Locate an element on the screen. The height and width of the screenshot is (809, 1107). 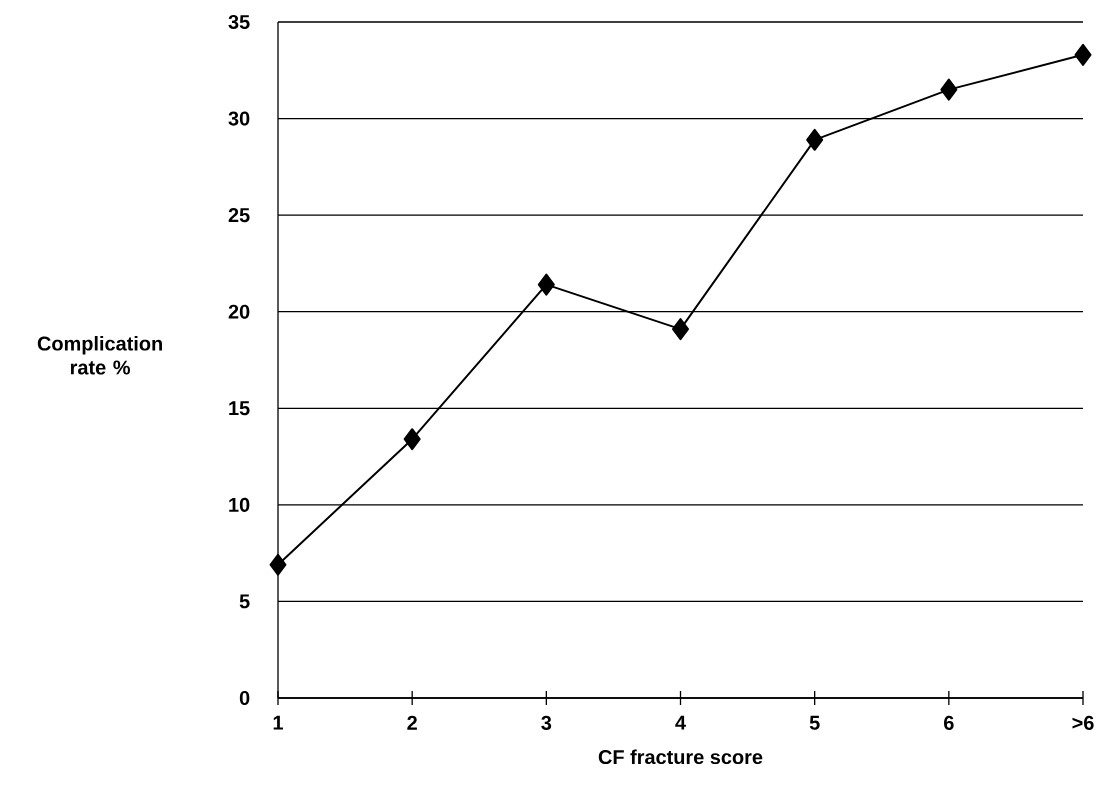
y-tick-label: 20 is located at coordinates (239, 311).